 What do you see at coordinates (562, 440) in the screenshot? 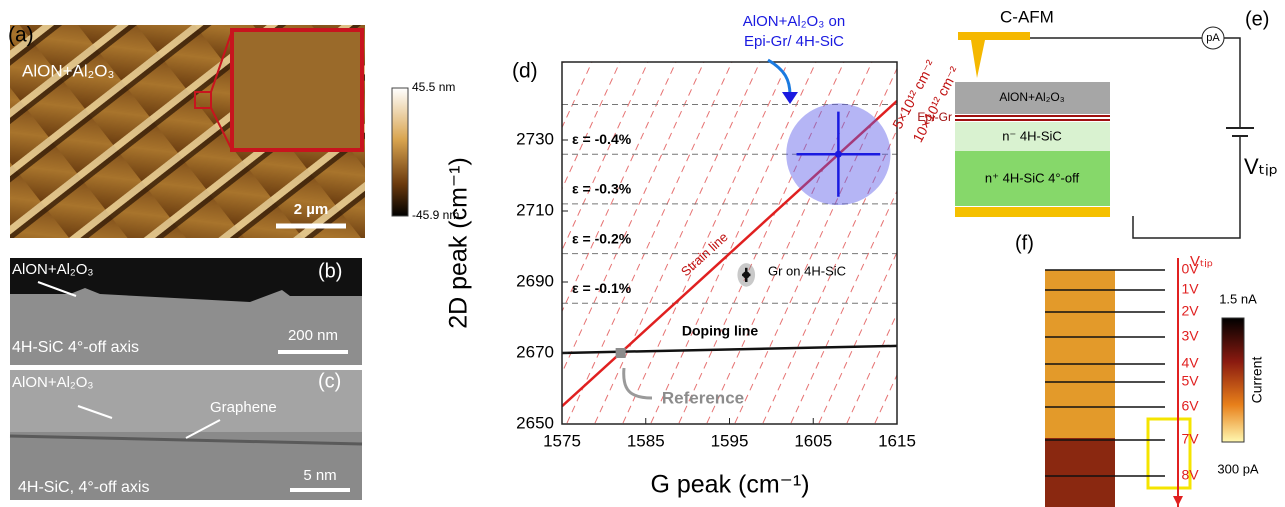
I see `x-tick-label: 1575` at bounding box center [562, 440].